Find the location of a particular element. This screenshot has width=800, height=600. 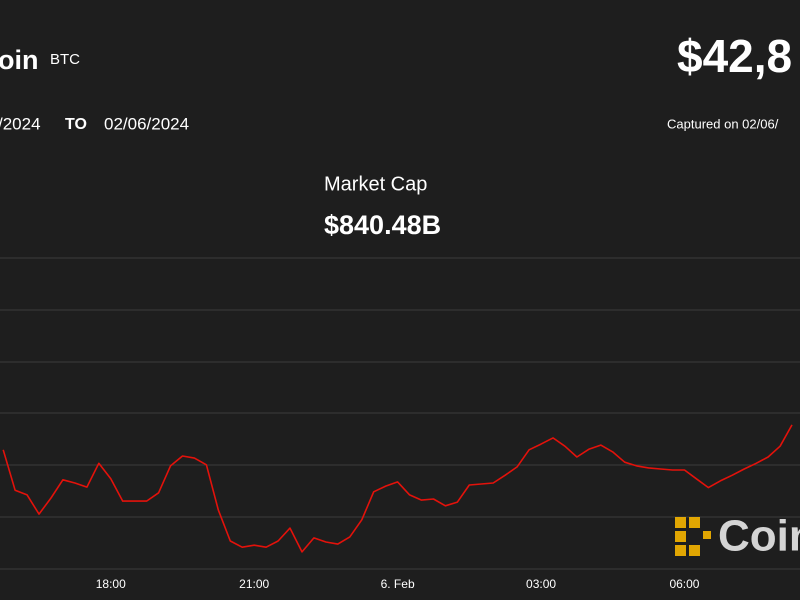

coin-symbol: BTC is located at coordinates (65, 59).